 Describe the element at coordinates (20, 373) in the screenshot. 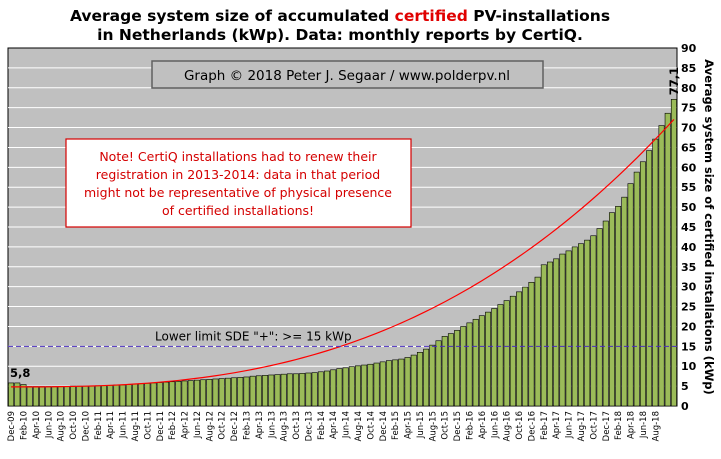

I see `data-label-first: 5,8` at that location.